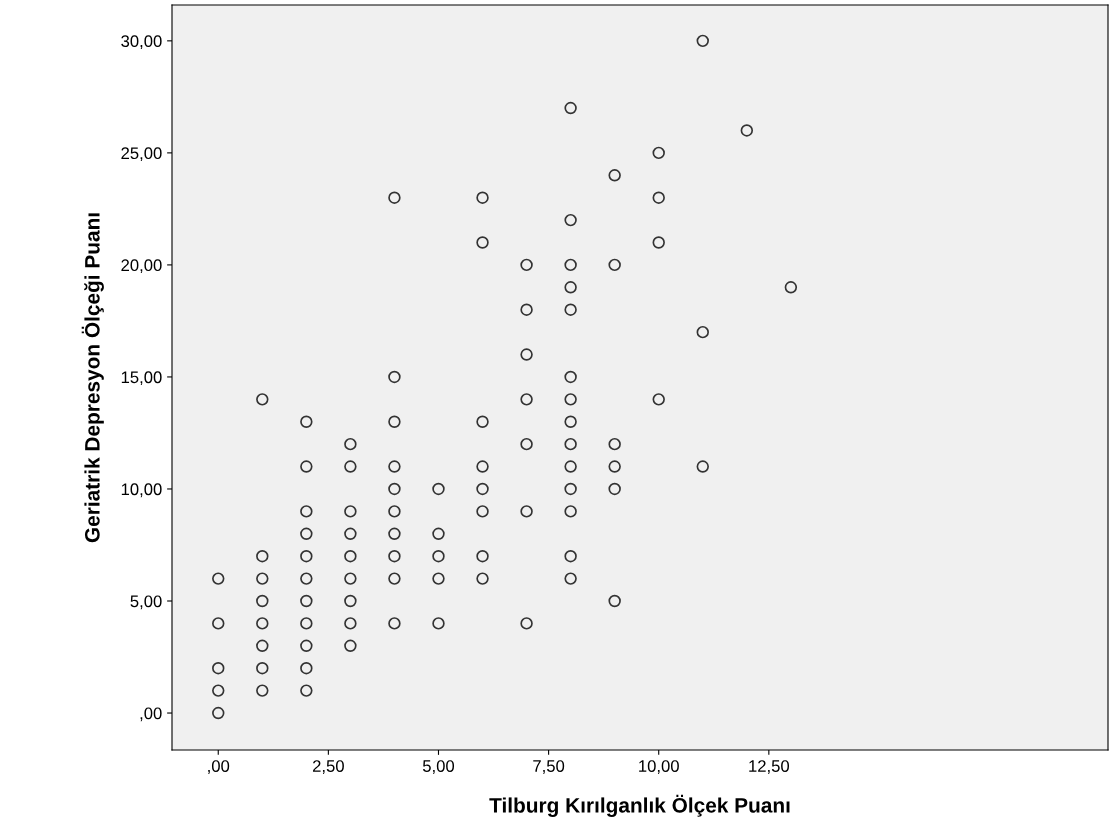  Describe the element at coordinates (141, 42) in the screenshot. I see `y-tick-label: 30,00` at that location.